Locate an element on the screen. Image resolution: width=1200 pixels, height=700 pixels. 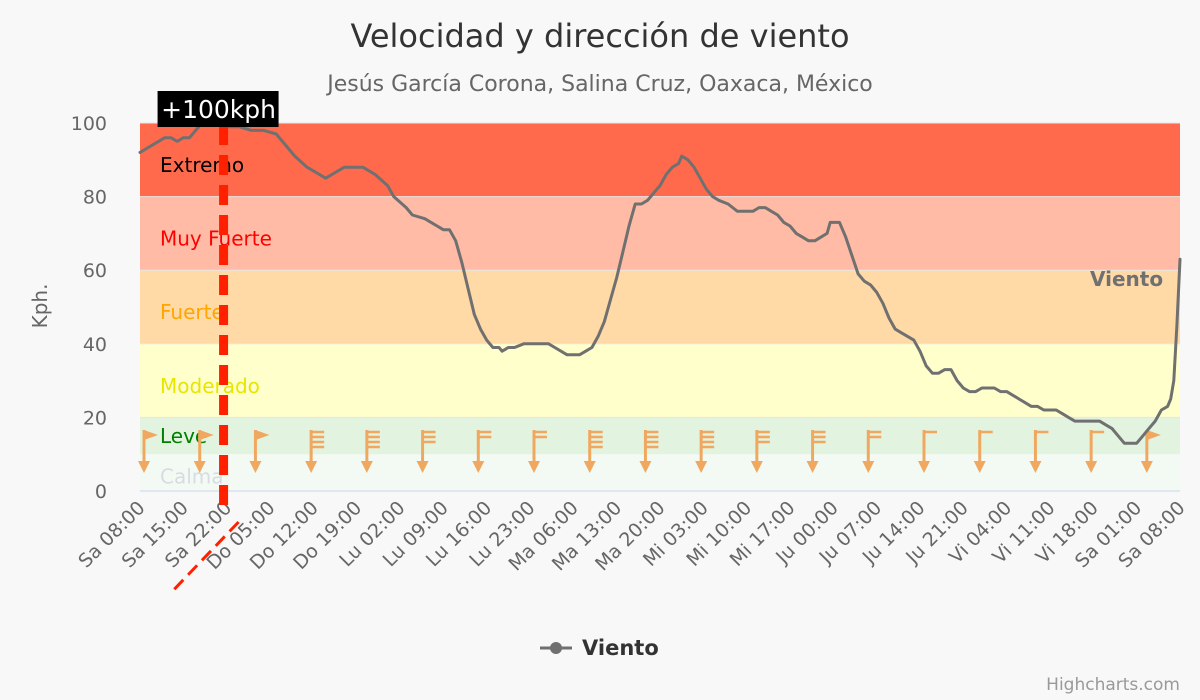
y-tick-label: 0 is located at coordinates (101, 492).